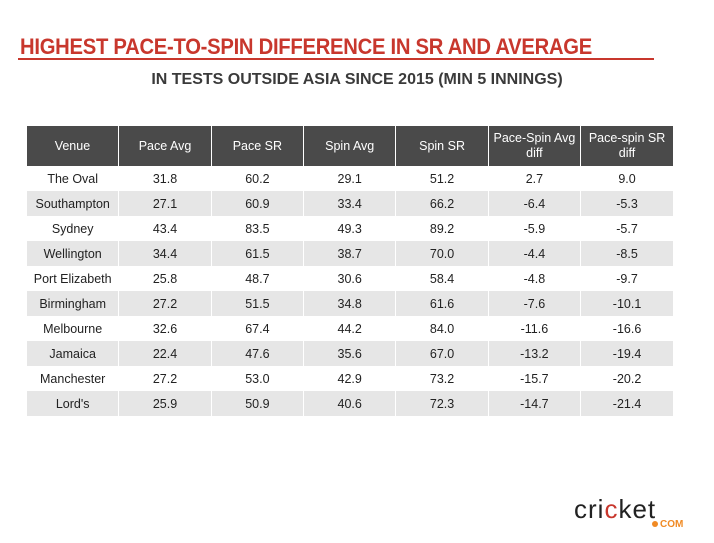 The height and width of the screenshot is (543, 714). I want to click on value-cell: 40.6, so click(349, 403).